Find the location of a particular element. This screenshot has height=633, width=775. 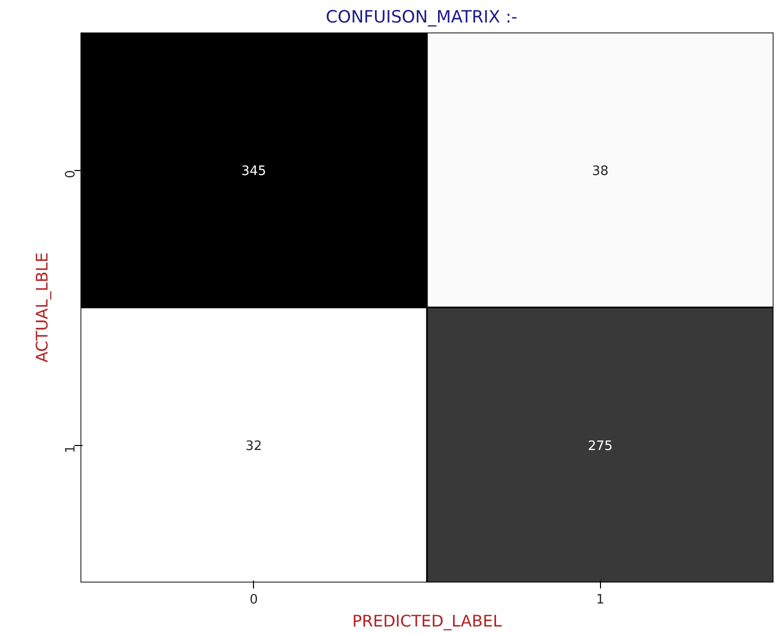

data-label: 345 is located at coordinates (253, 171).